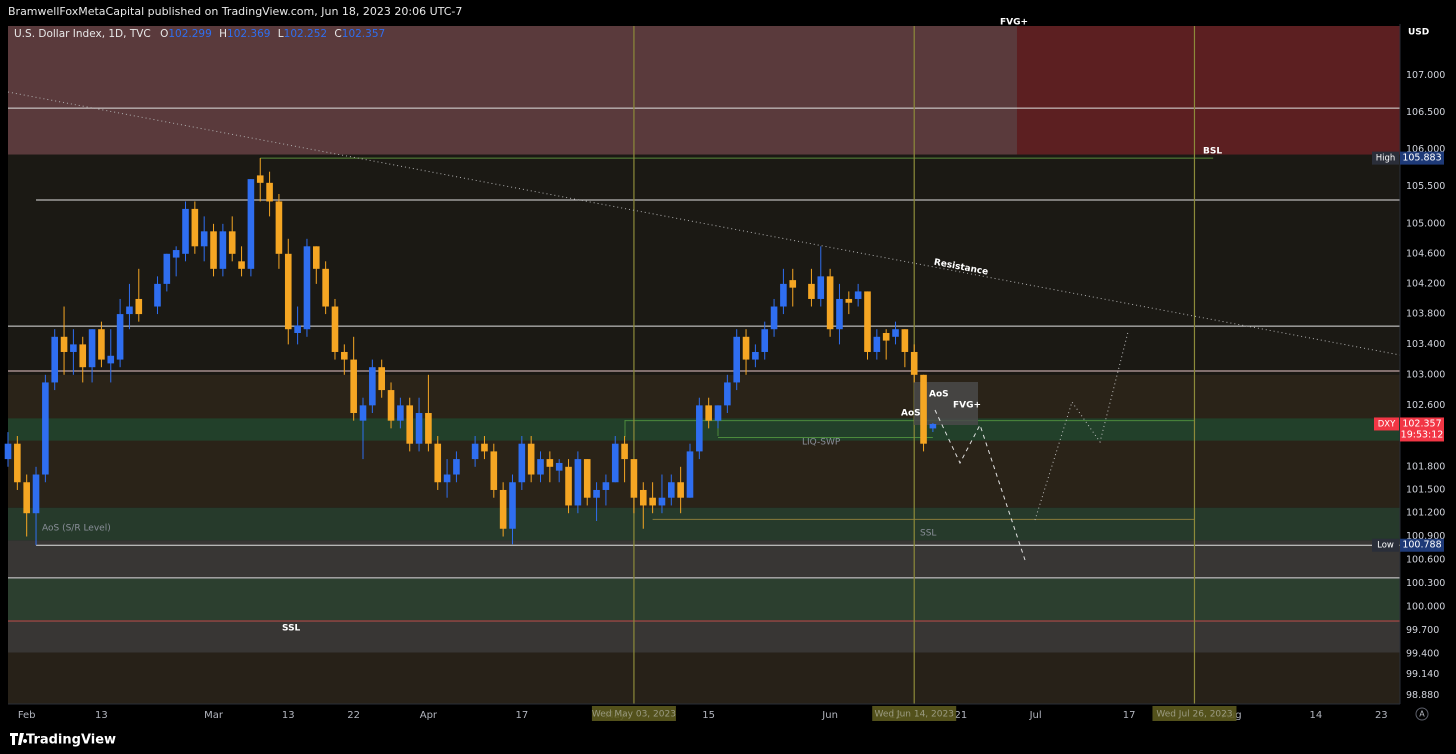 This screenshot has height=754, width=1456. Describe the element at coordinates (1422, 434) in the screenshot. I see `countdown: 19:53:12` at that location.